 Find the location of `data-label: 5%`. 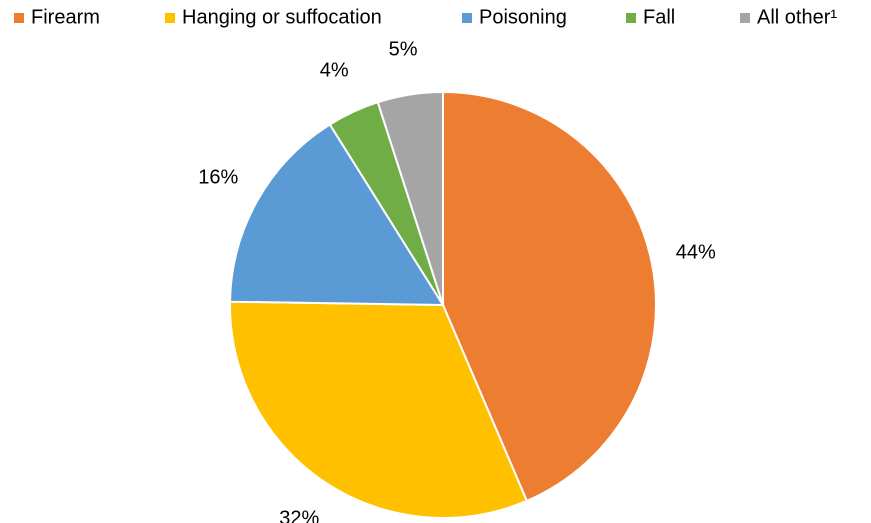

data-label: 5% is located at coordinates (403, 49).